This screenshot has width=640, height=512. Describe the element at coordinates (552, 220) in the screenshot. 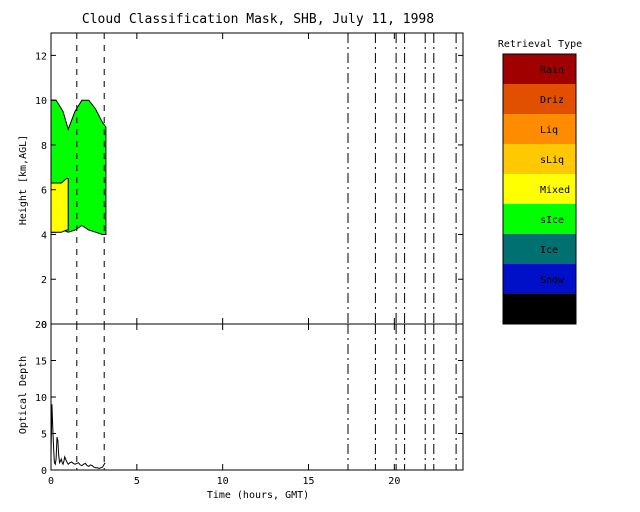

I see `legend-label-sice: sIce` at that location.